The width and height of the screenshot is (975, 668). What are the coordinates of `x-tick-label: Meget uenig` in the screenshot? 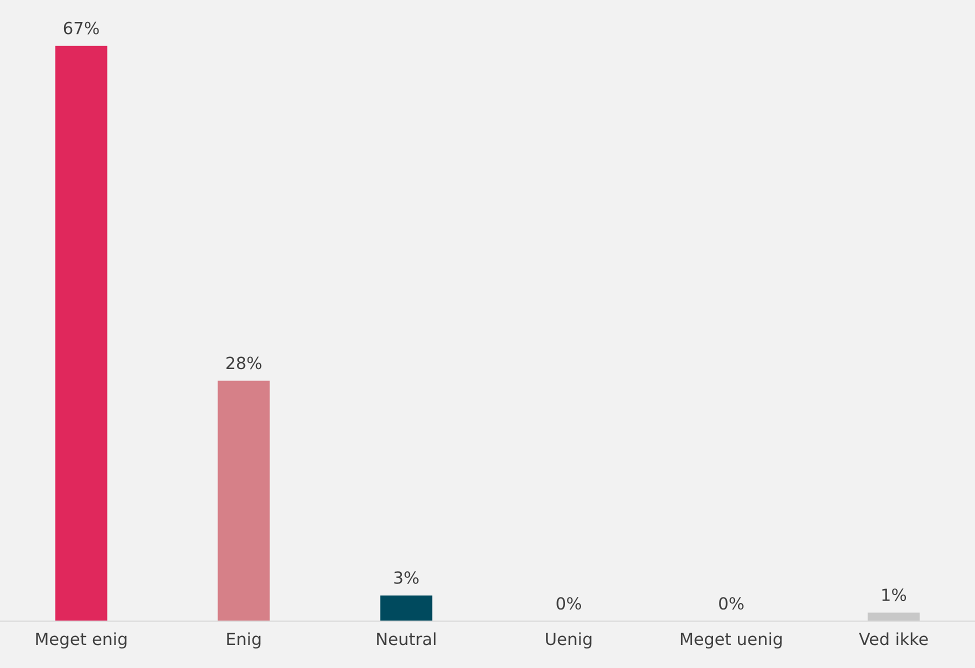 It's located at (731, 640).